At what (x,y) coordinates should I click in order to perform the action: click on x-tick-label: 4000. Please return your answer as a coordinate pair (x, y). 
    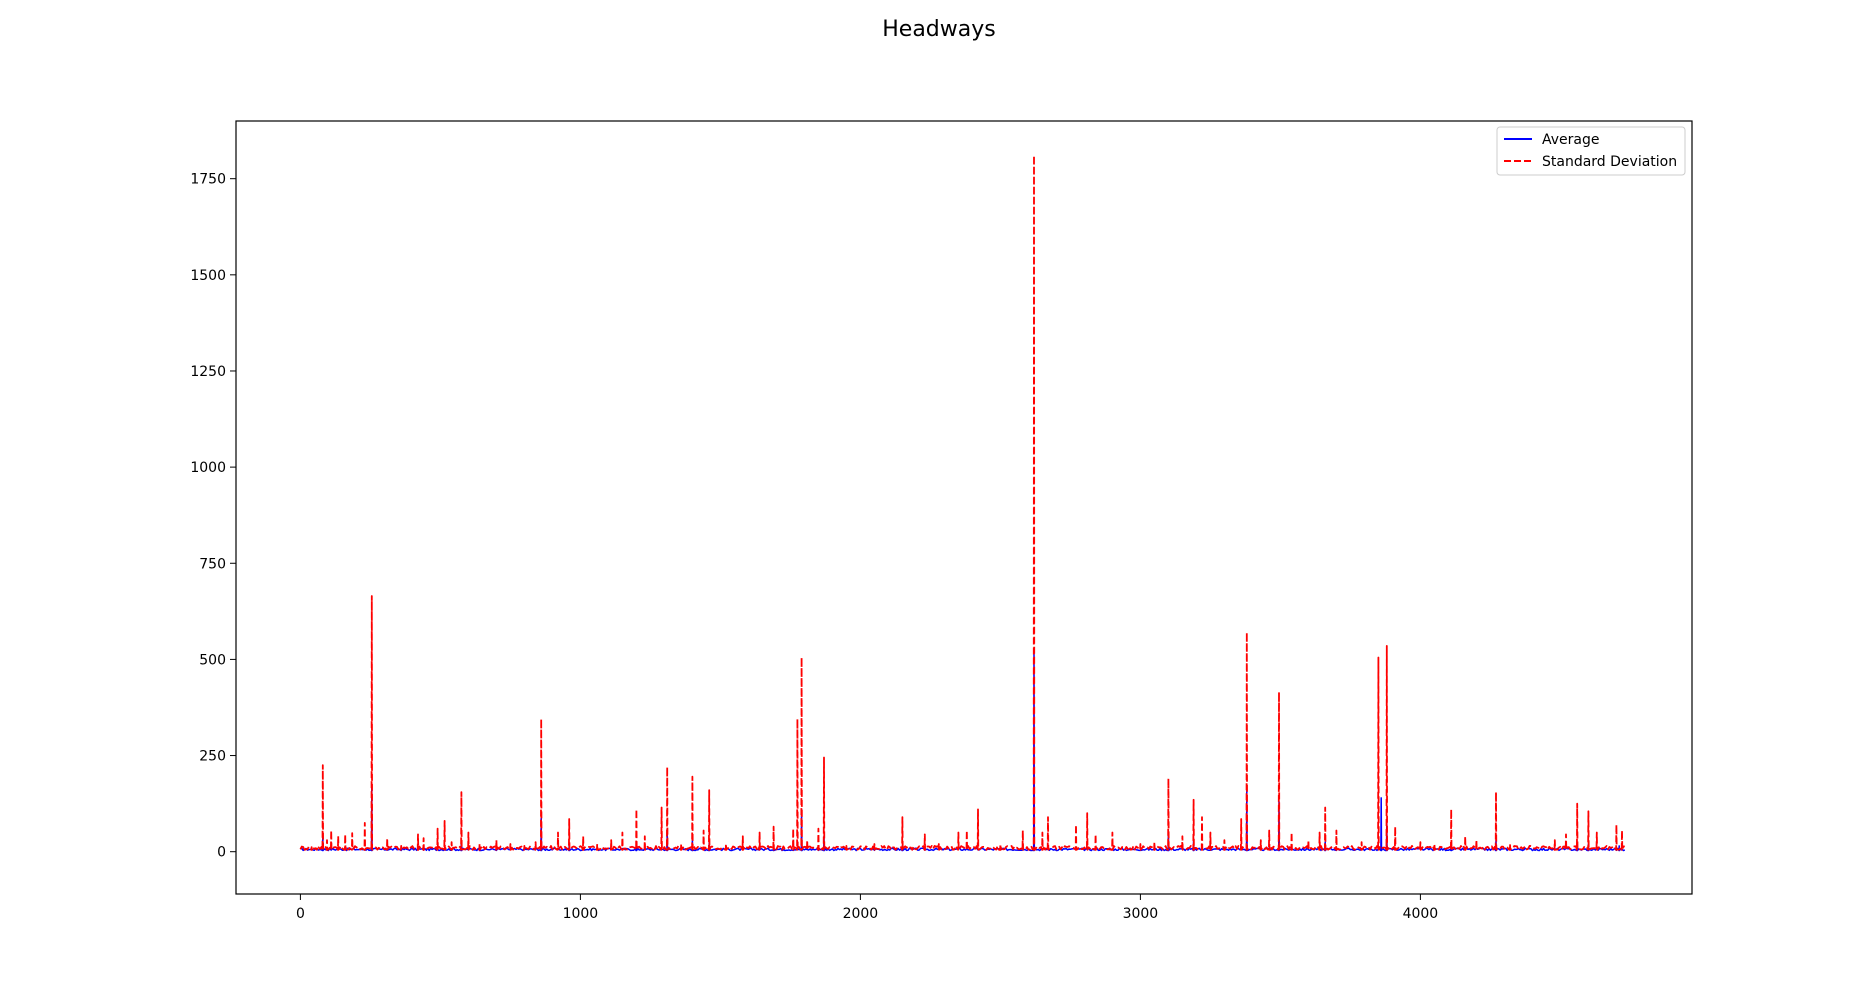
    Looking at the image, I should click on (1421, 914).